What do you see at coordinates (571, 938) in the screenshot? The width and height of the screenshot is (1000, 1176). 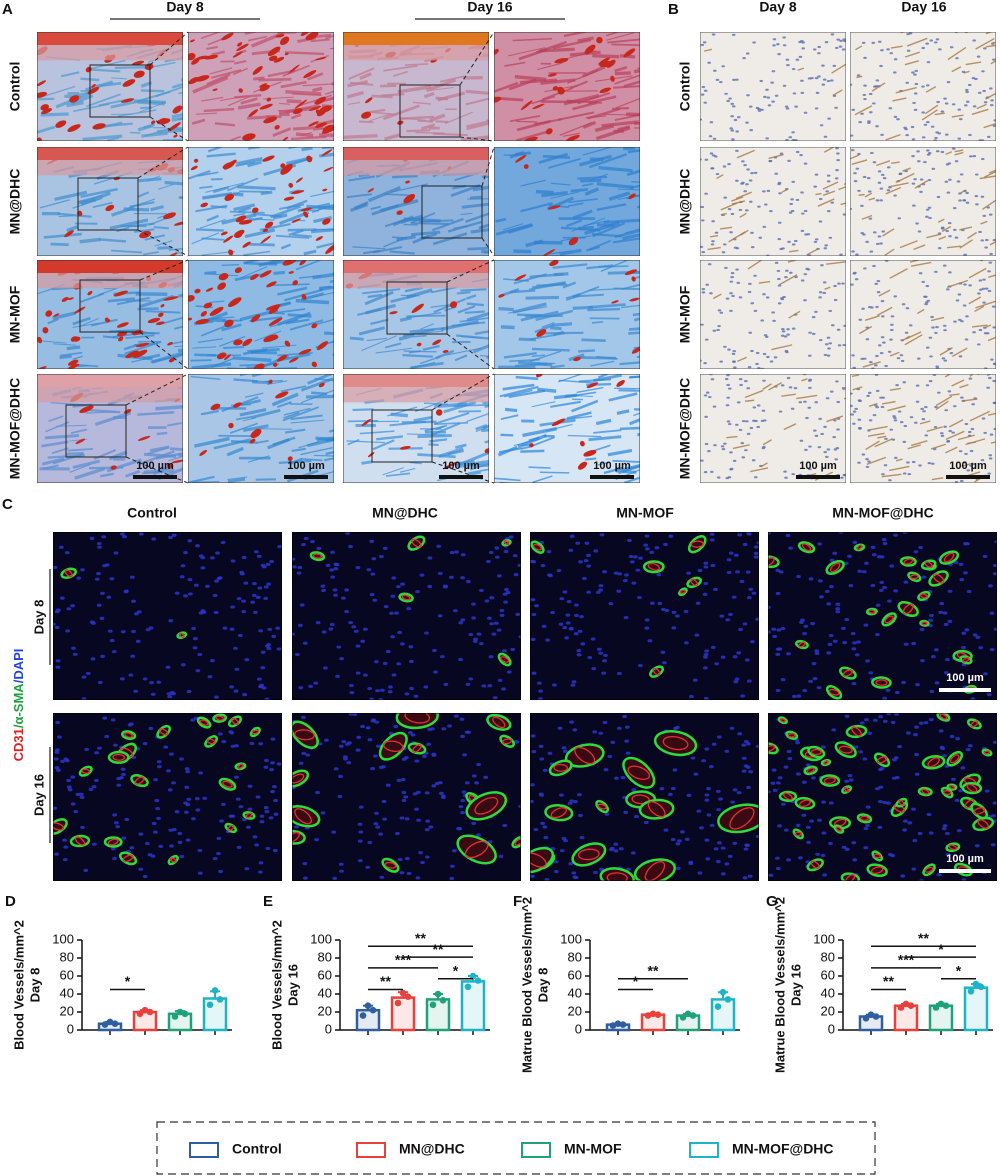 I see `y-tick-label: 100` at bounding box center [571, 938].